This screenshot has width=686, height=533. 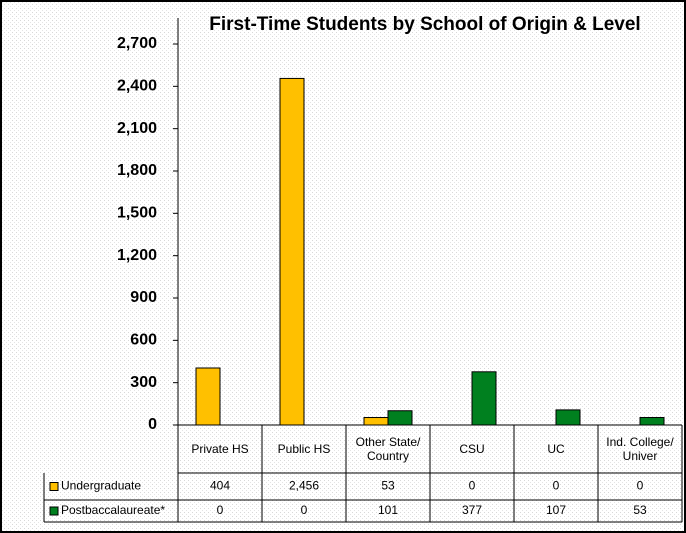 What do you see at coordinates (388, 510) in the screenshot?
I see `data-table-value: 101` at bounding box center [388, 510].